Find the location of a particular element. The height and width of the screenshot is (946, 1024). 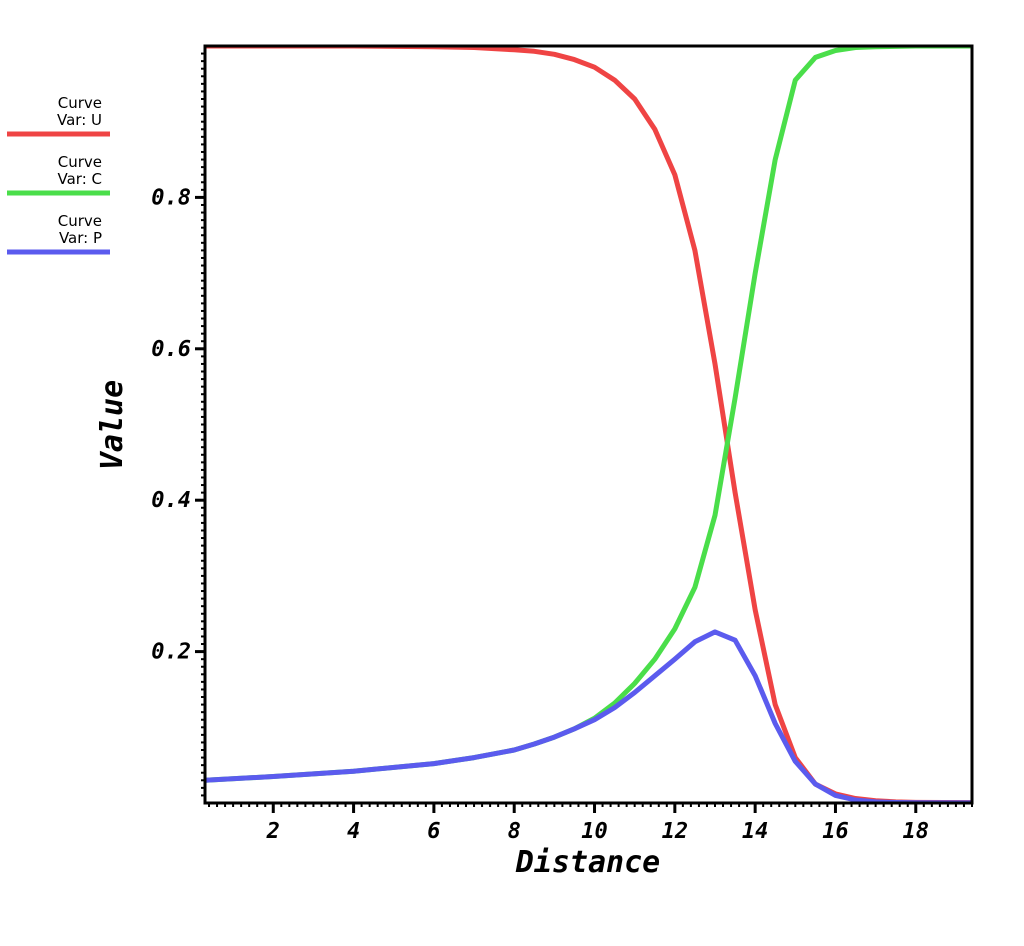

y-tick-label: 0.8 is located at coordinates (171, 197).